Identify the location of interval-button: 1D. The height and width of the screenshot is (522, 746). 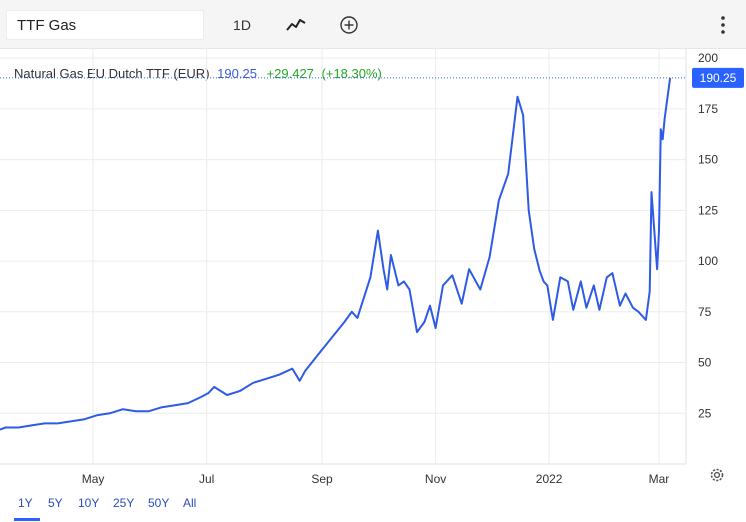
(242, 25).